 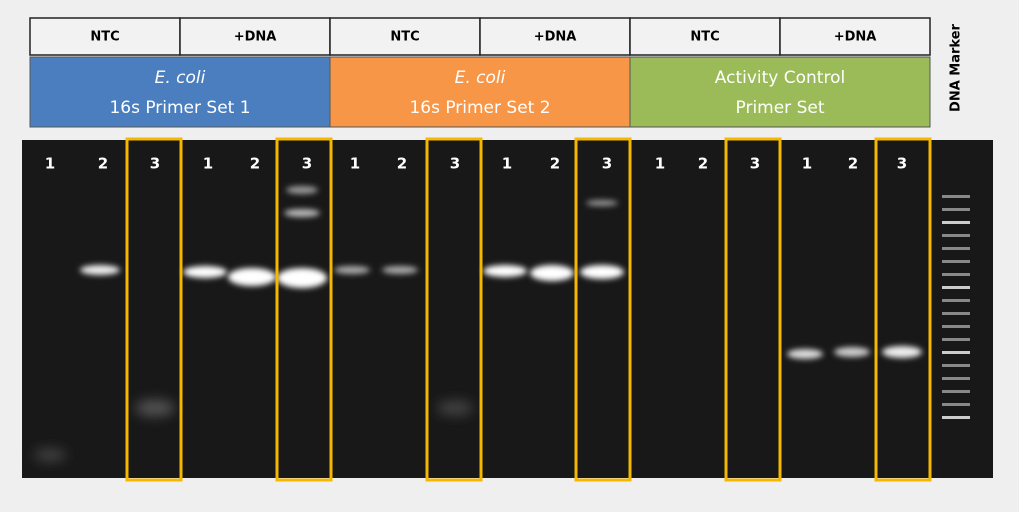 I want to click on group-subtitle: Primer Set, so click(x=780, y=108).